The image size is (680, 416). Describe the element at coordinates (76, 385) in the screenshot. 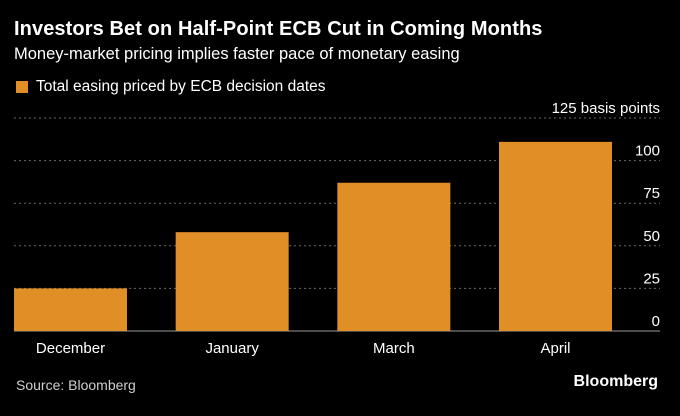

I see `source-note: Source: Bloomberg` at that location.